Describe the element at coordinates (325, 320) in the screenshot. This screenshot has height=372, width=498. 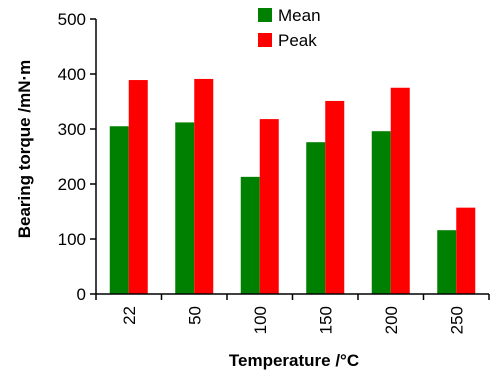
I see `x-tick-label-150: 150` at that location.